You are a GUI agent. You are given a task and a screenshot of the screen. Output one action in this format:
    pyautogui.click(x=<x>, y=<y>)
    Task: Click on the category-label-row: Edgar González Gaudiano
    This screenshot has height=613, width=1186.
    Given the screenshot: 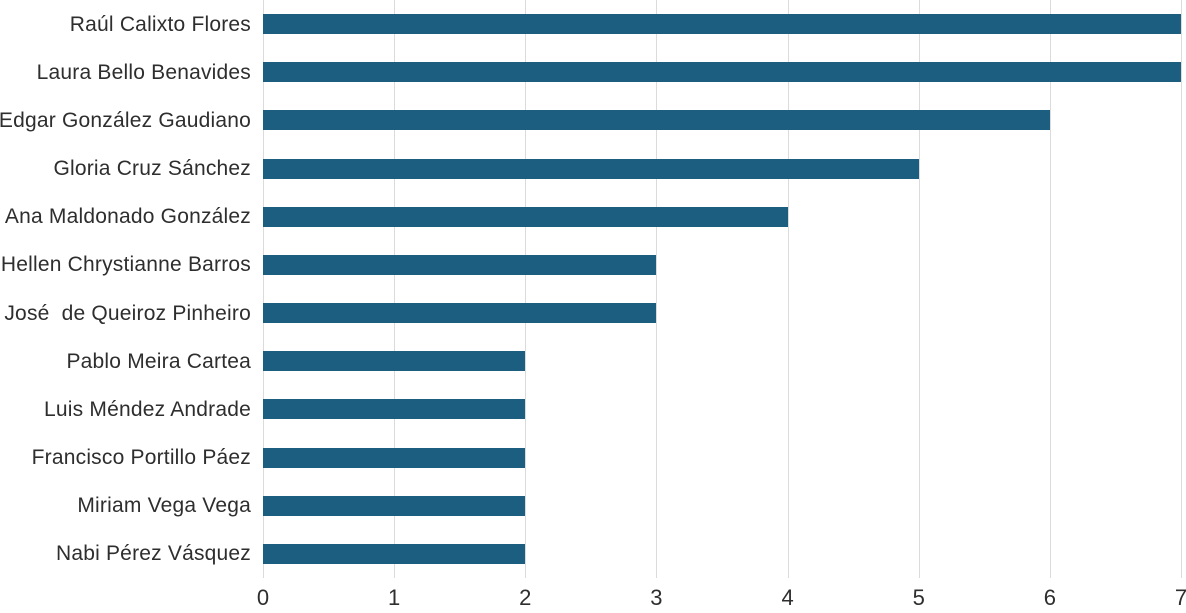 What is the action you would take?
    pyautogui.click(x=125, y=120)
    